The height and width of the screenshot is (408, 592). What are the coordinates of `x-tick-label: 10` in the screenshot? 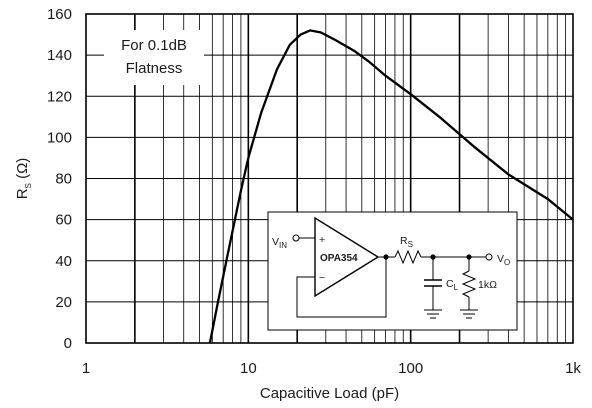 It's located at (248, 368).